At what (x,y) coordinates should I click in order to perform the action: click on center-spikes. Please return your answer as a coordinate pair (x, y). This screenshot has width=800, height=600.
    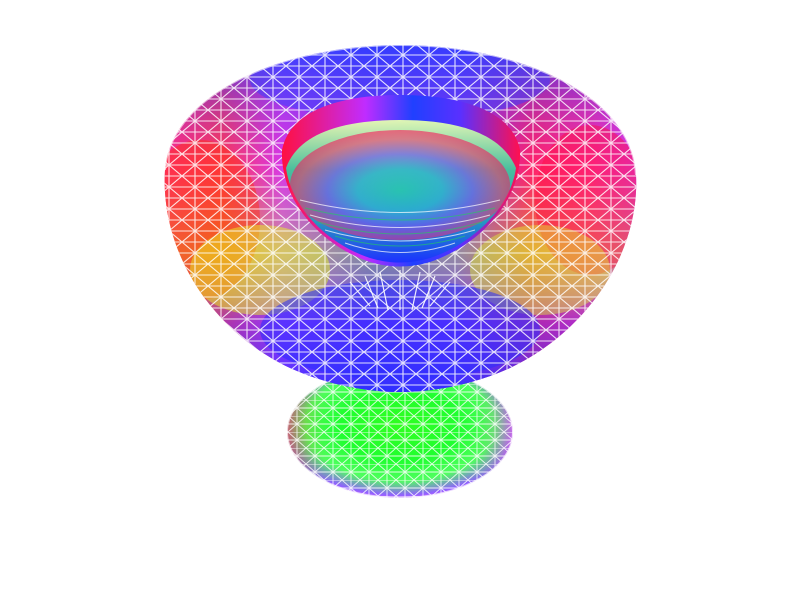
    Looking at the image, I should click on (400, 290).